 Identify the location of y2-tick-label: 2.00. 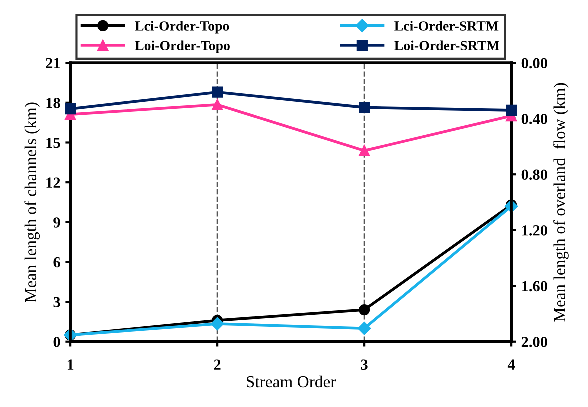
(535, 342).